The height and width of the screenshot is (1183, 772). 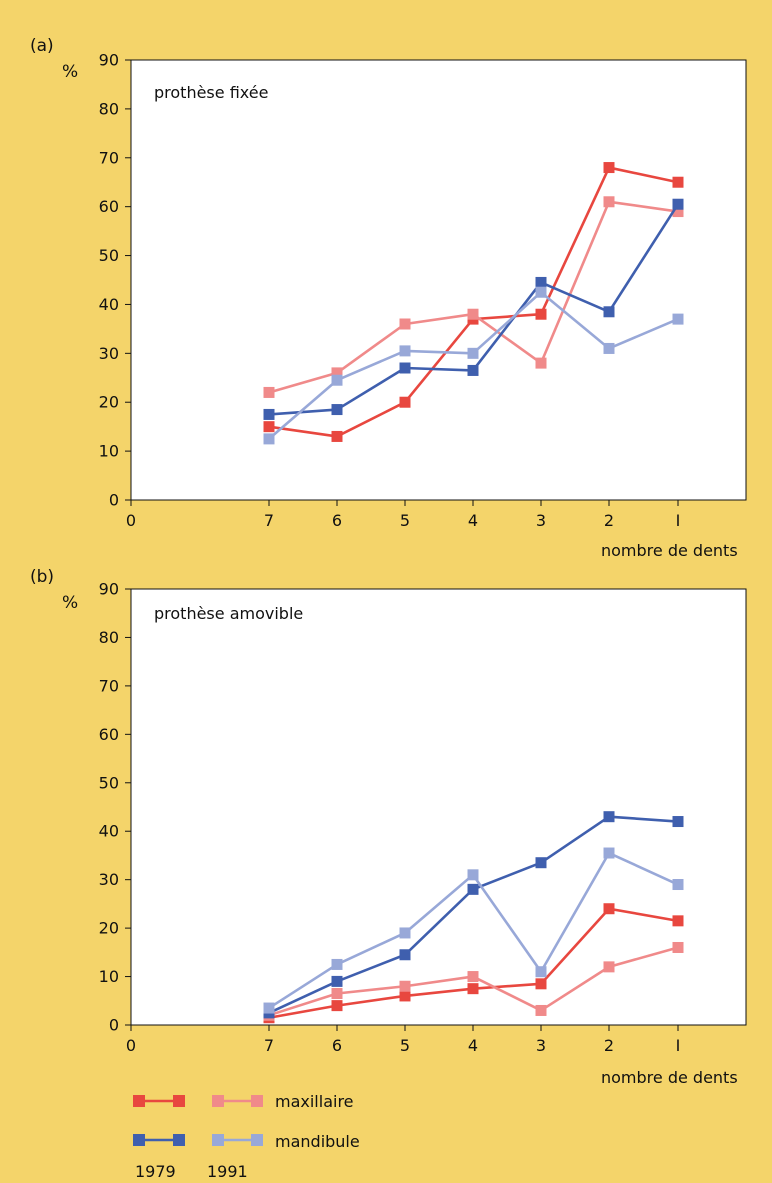 I want to click on panel-b-xlabel: nombre de dents, so click(x=669, y=1077).